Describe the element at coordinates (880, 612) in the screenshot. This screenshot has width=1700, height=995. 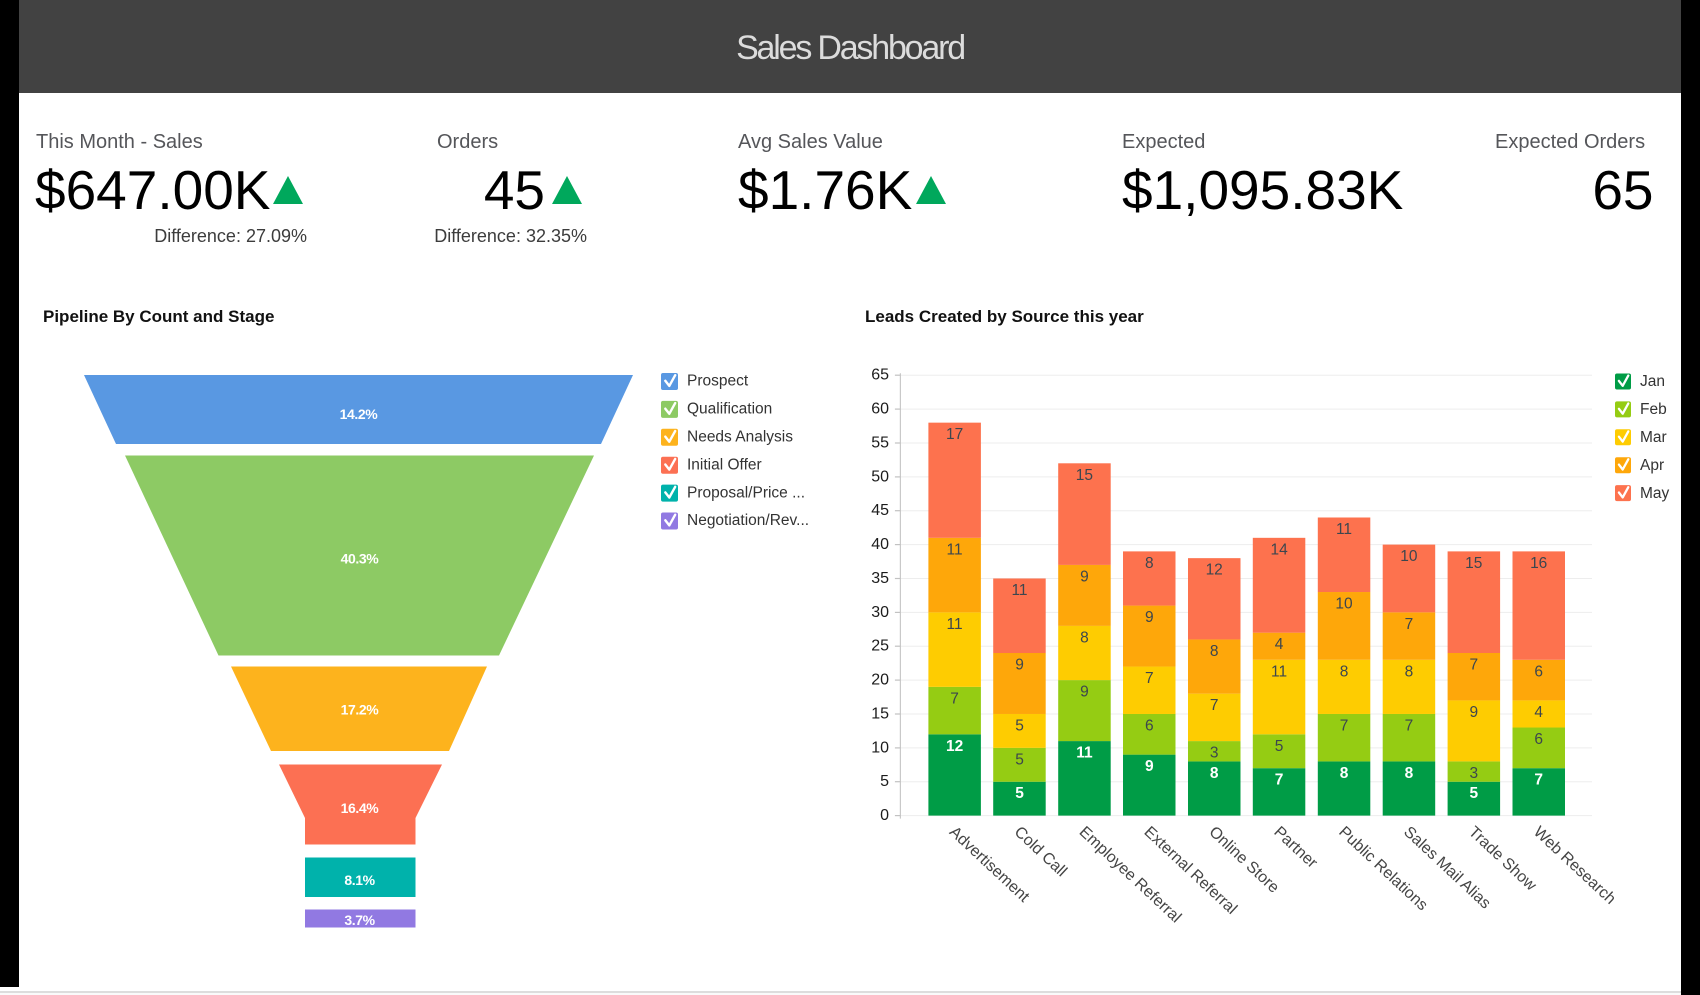
I see `svg-text: 30` at that location.